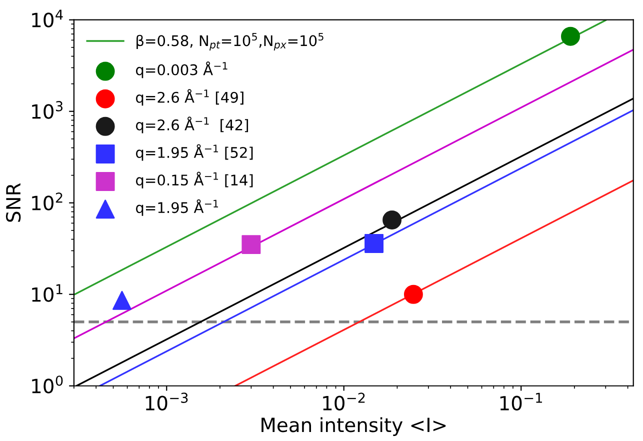  What do you see at coordinates (47, 19) in the screenshot?
I see `y-tick-label: 10$^{4}$` at bounding box center [47, 19].